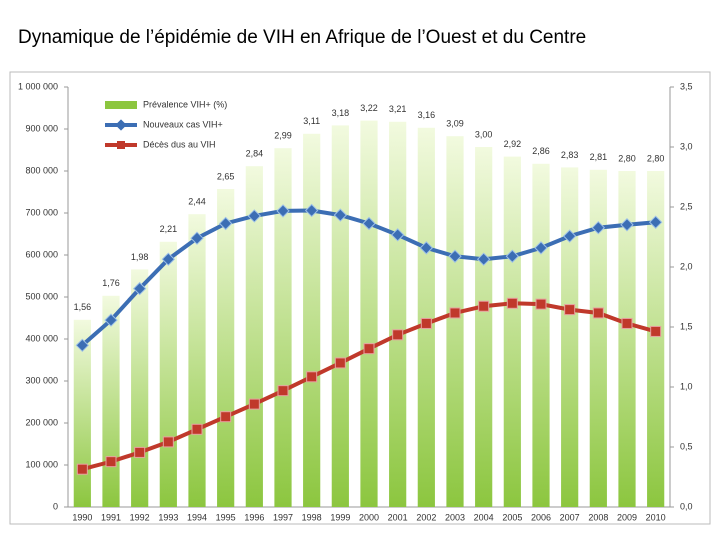 This screenshot has width=720, height=545. I want to click on value-label: 3,09, so click(455, 124).